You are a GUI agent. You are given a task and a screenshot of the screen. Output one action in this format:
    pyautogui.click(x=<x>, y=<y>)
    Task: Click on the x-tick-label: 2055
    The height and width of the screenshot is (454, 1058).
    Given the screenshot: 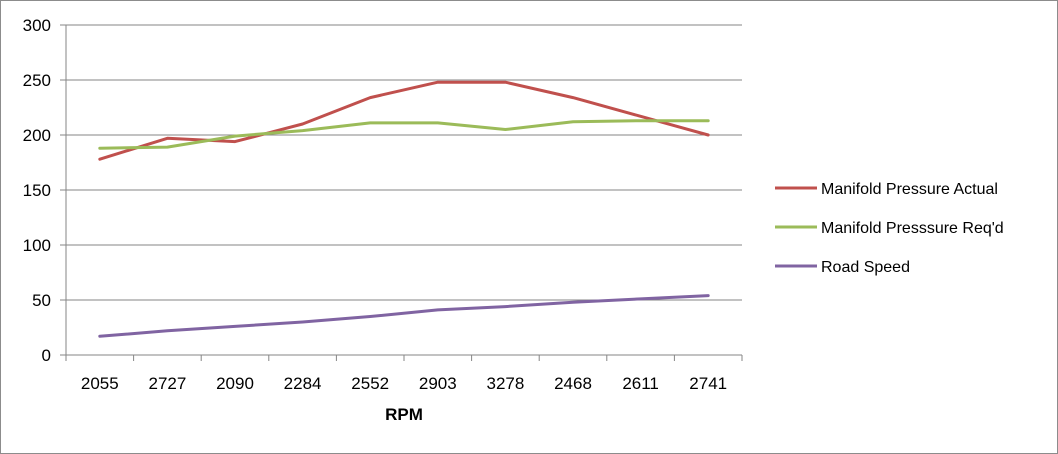 What is the action you would take?
    pyautogui.click(x=100, y=383)
    